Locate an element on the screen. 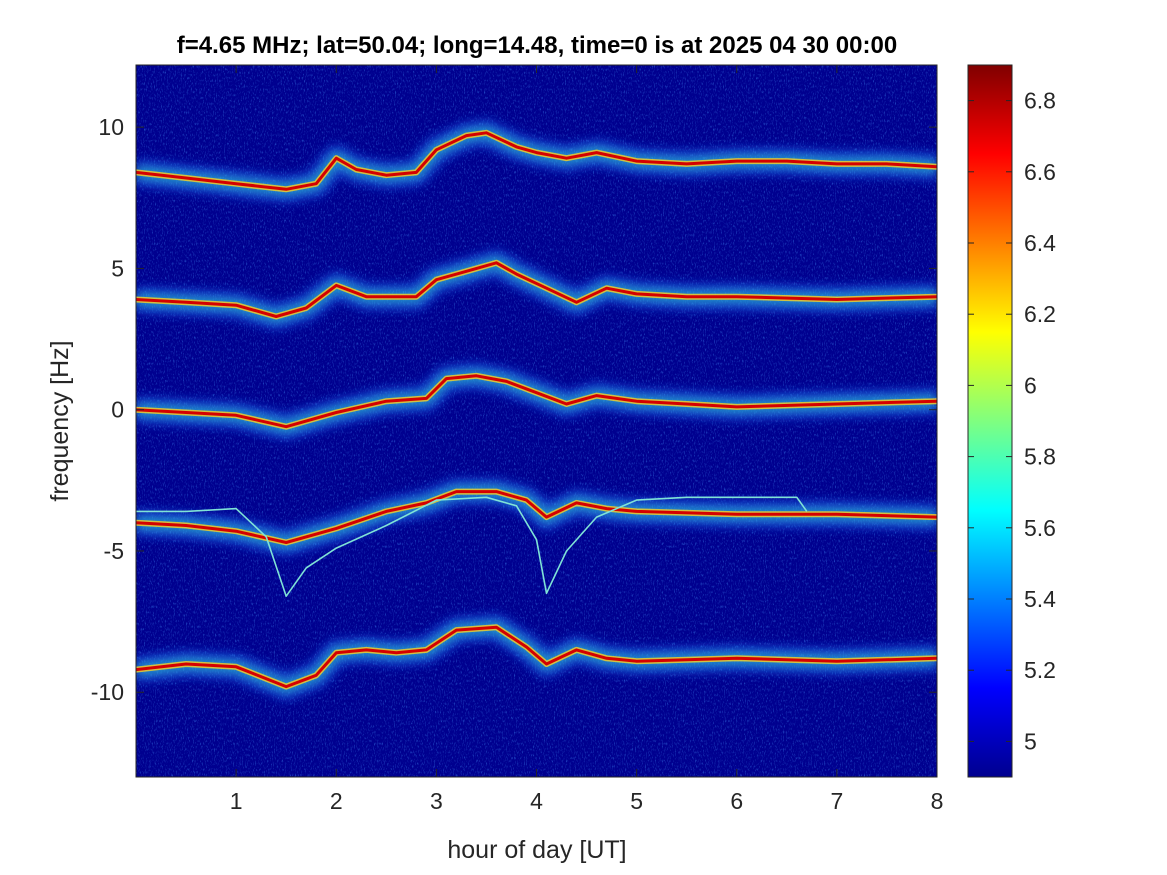 The image size is (1167, 875). colorbar: 5 5.2 5.4 5.6 5.8 6 6.2 6.4 6.6 6.8 is located at coordinates (1011, 421).